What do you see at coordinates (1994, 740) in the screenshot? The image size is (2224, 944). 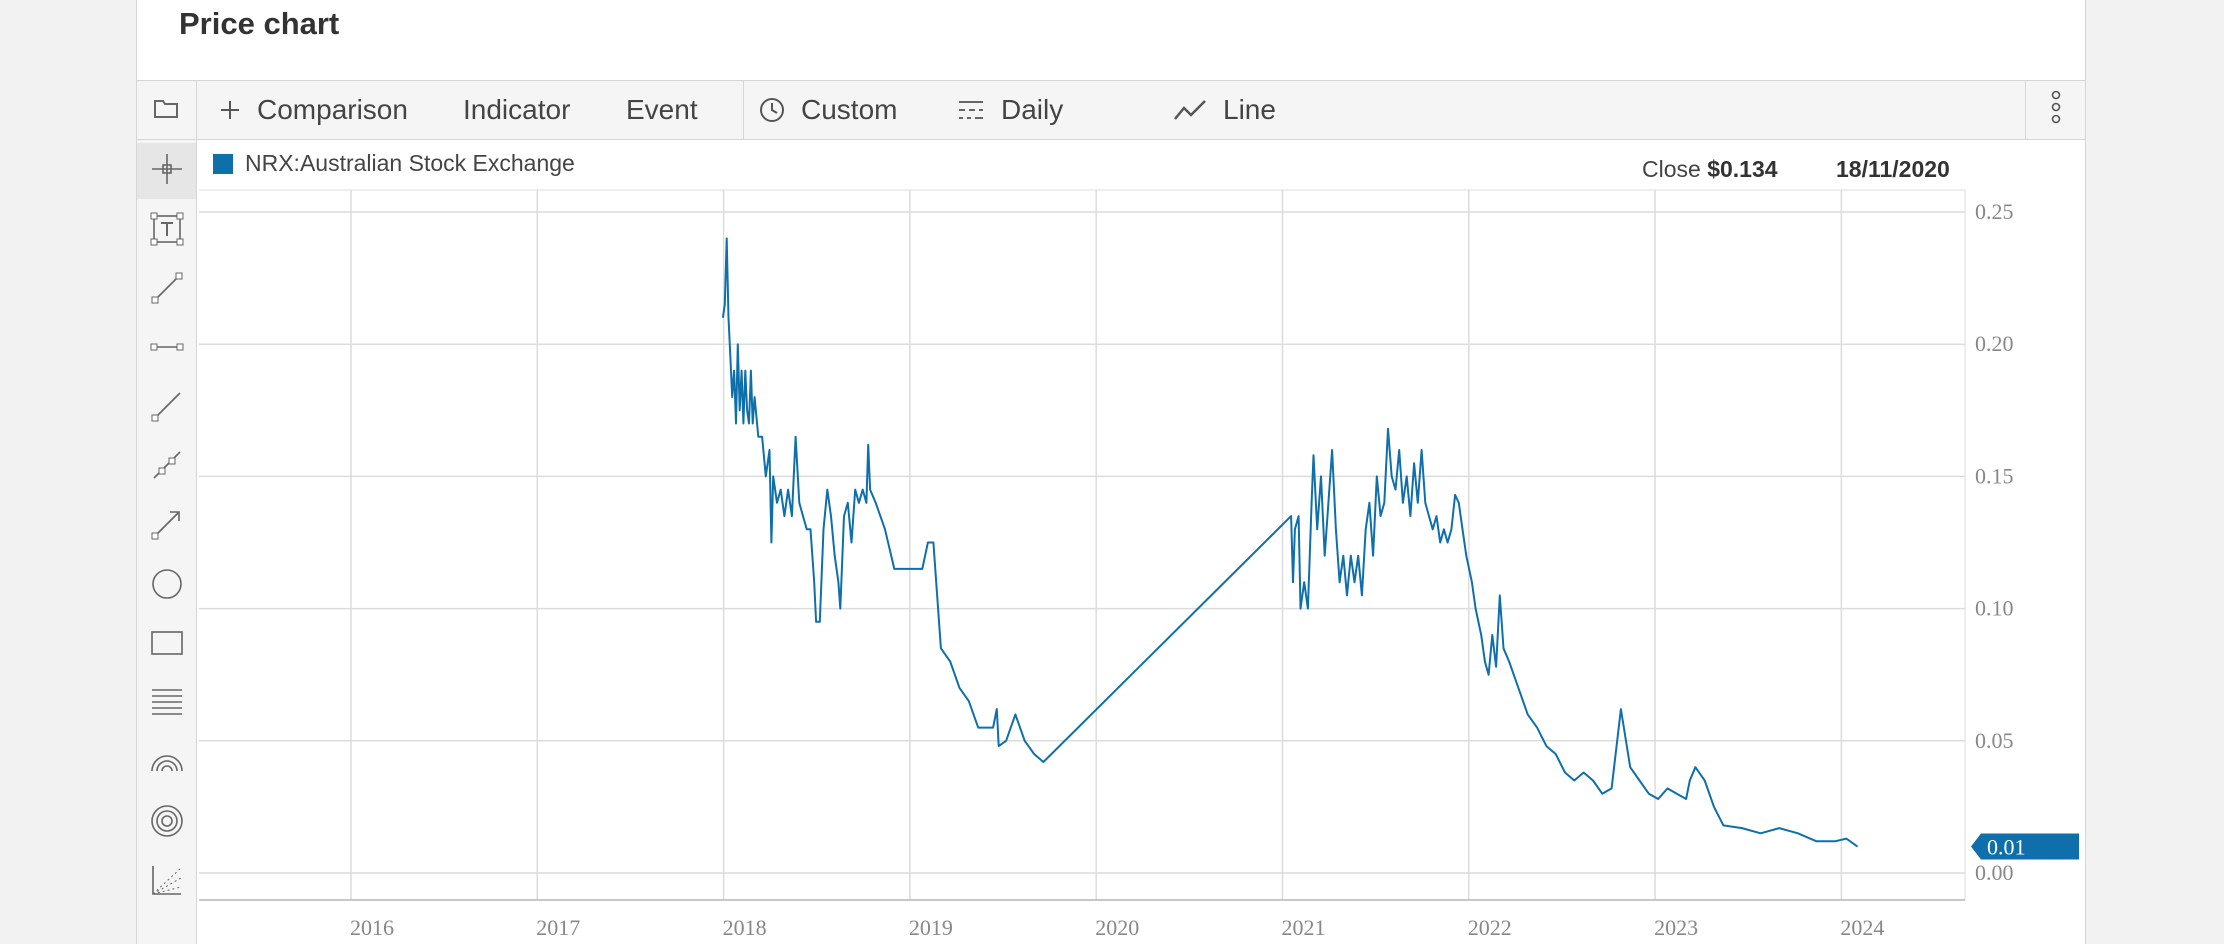 I see `y-tick-label: 0.05` at bounding box center [1994, 740].